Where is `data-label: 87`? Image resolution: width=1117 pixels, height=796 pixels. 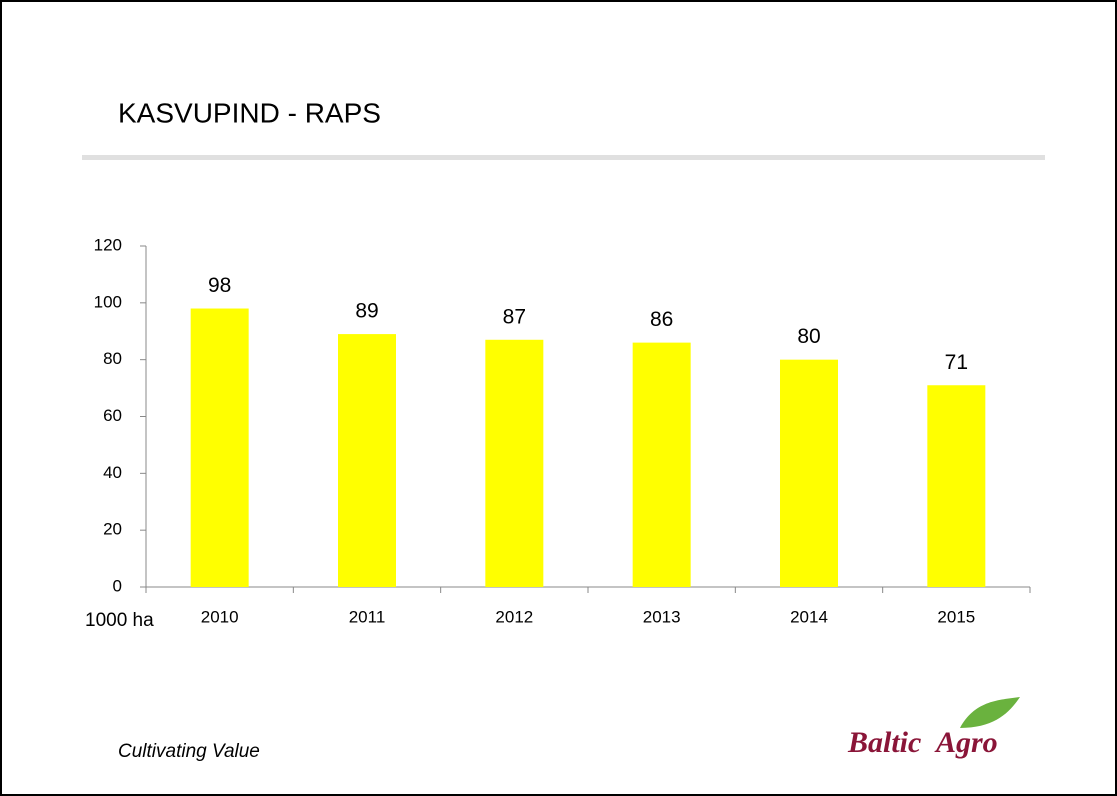 data-label: 87 is located at coordinates (514, 316).